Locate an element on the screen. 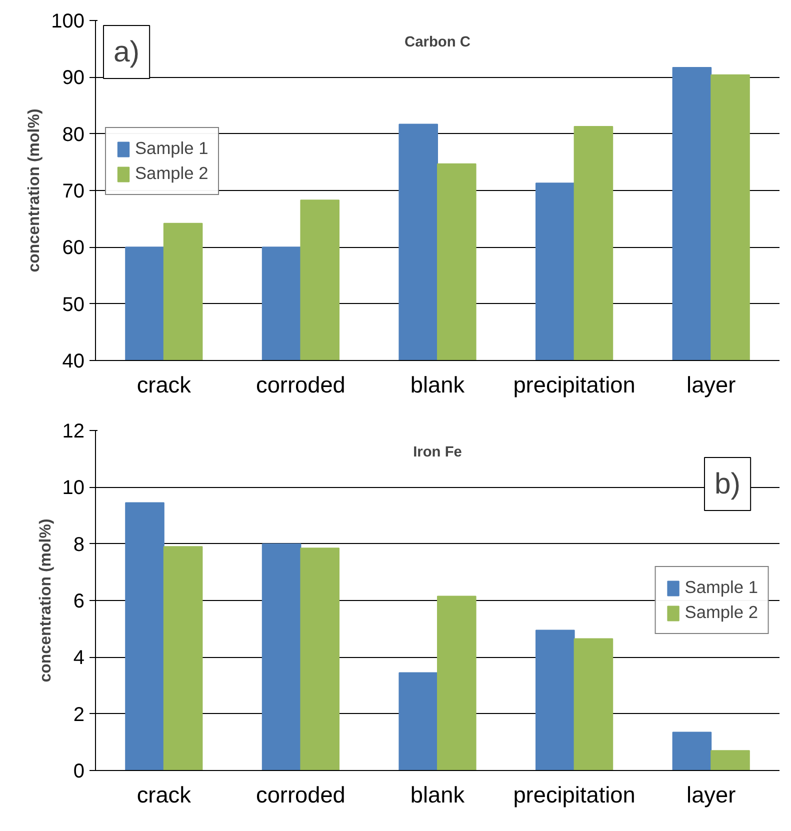 Image resolution: width=791 pixels, height=831 pixels. y-tick-label: 80 is located at coordinates (73, 135).